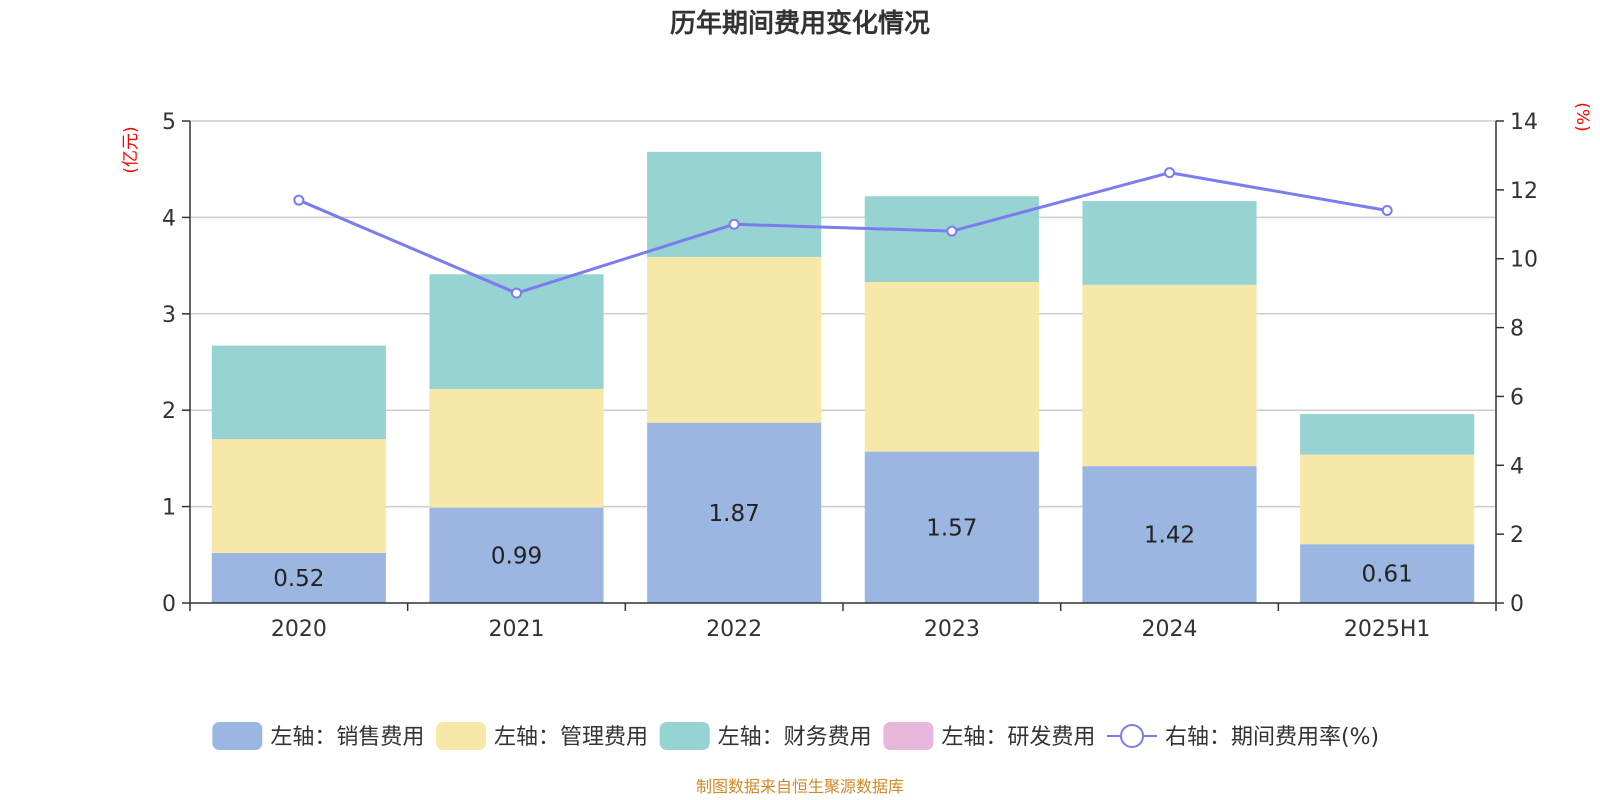  What do you see at coordinates (1524, 260) in the screenshot?
I see `right-tick-label: 10` at bounding box center [1524, 260].